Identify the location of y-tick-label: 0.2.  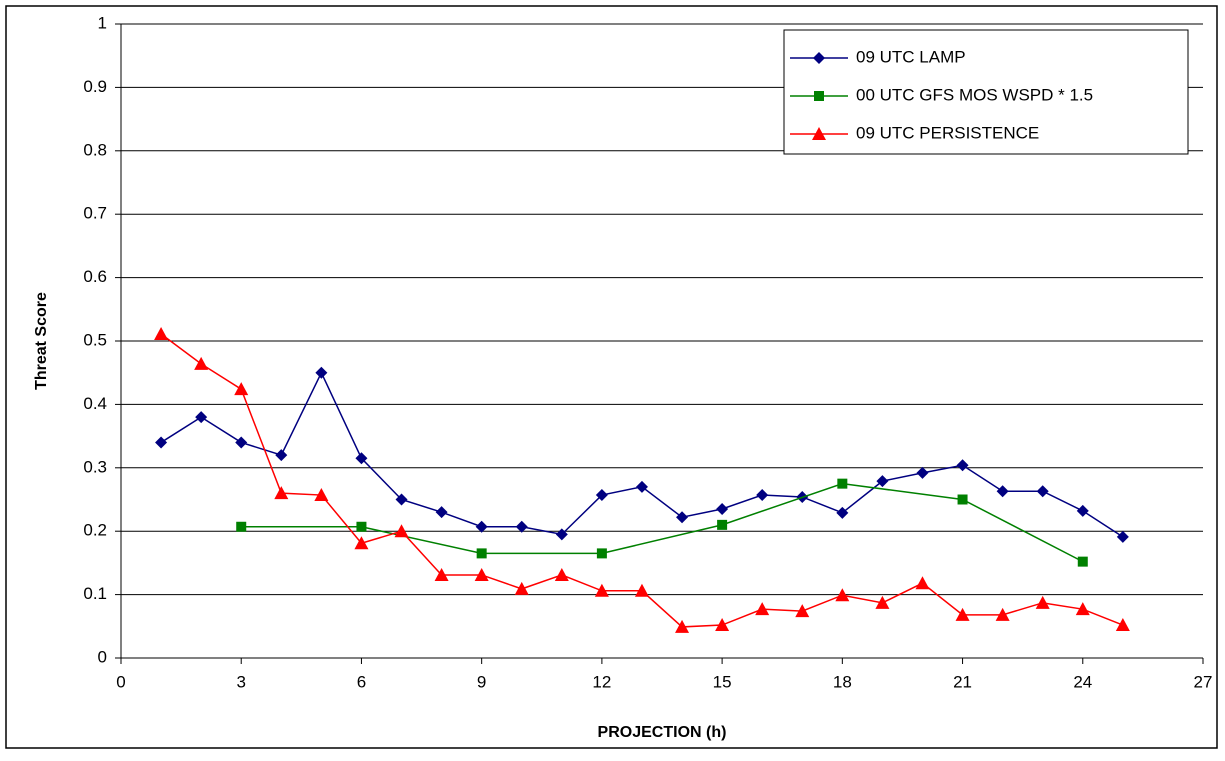
(95, 530).